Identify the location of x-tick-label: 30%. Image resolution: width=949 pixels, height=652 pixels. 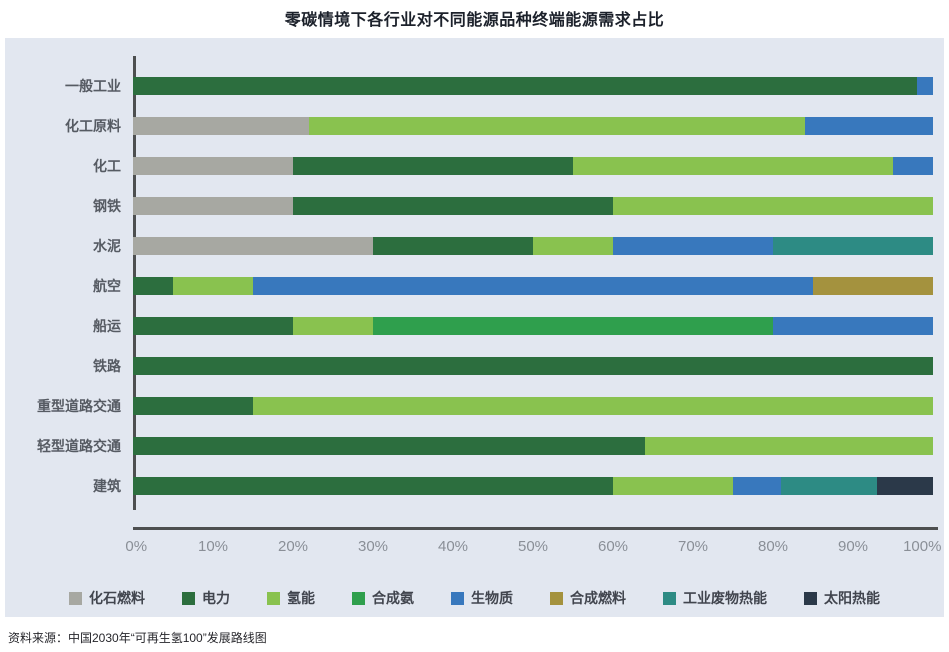
(373, 546).